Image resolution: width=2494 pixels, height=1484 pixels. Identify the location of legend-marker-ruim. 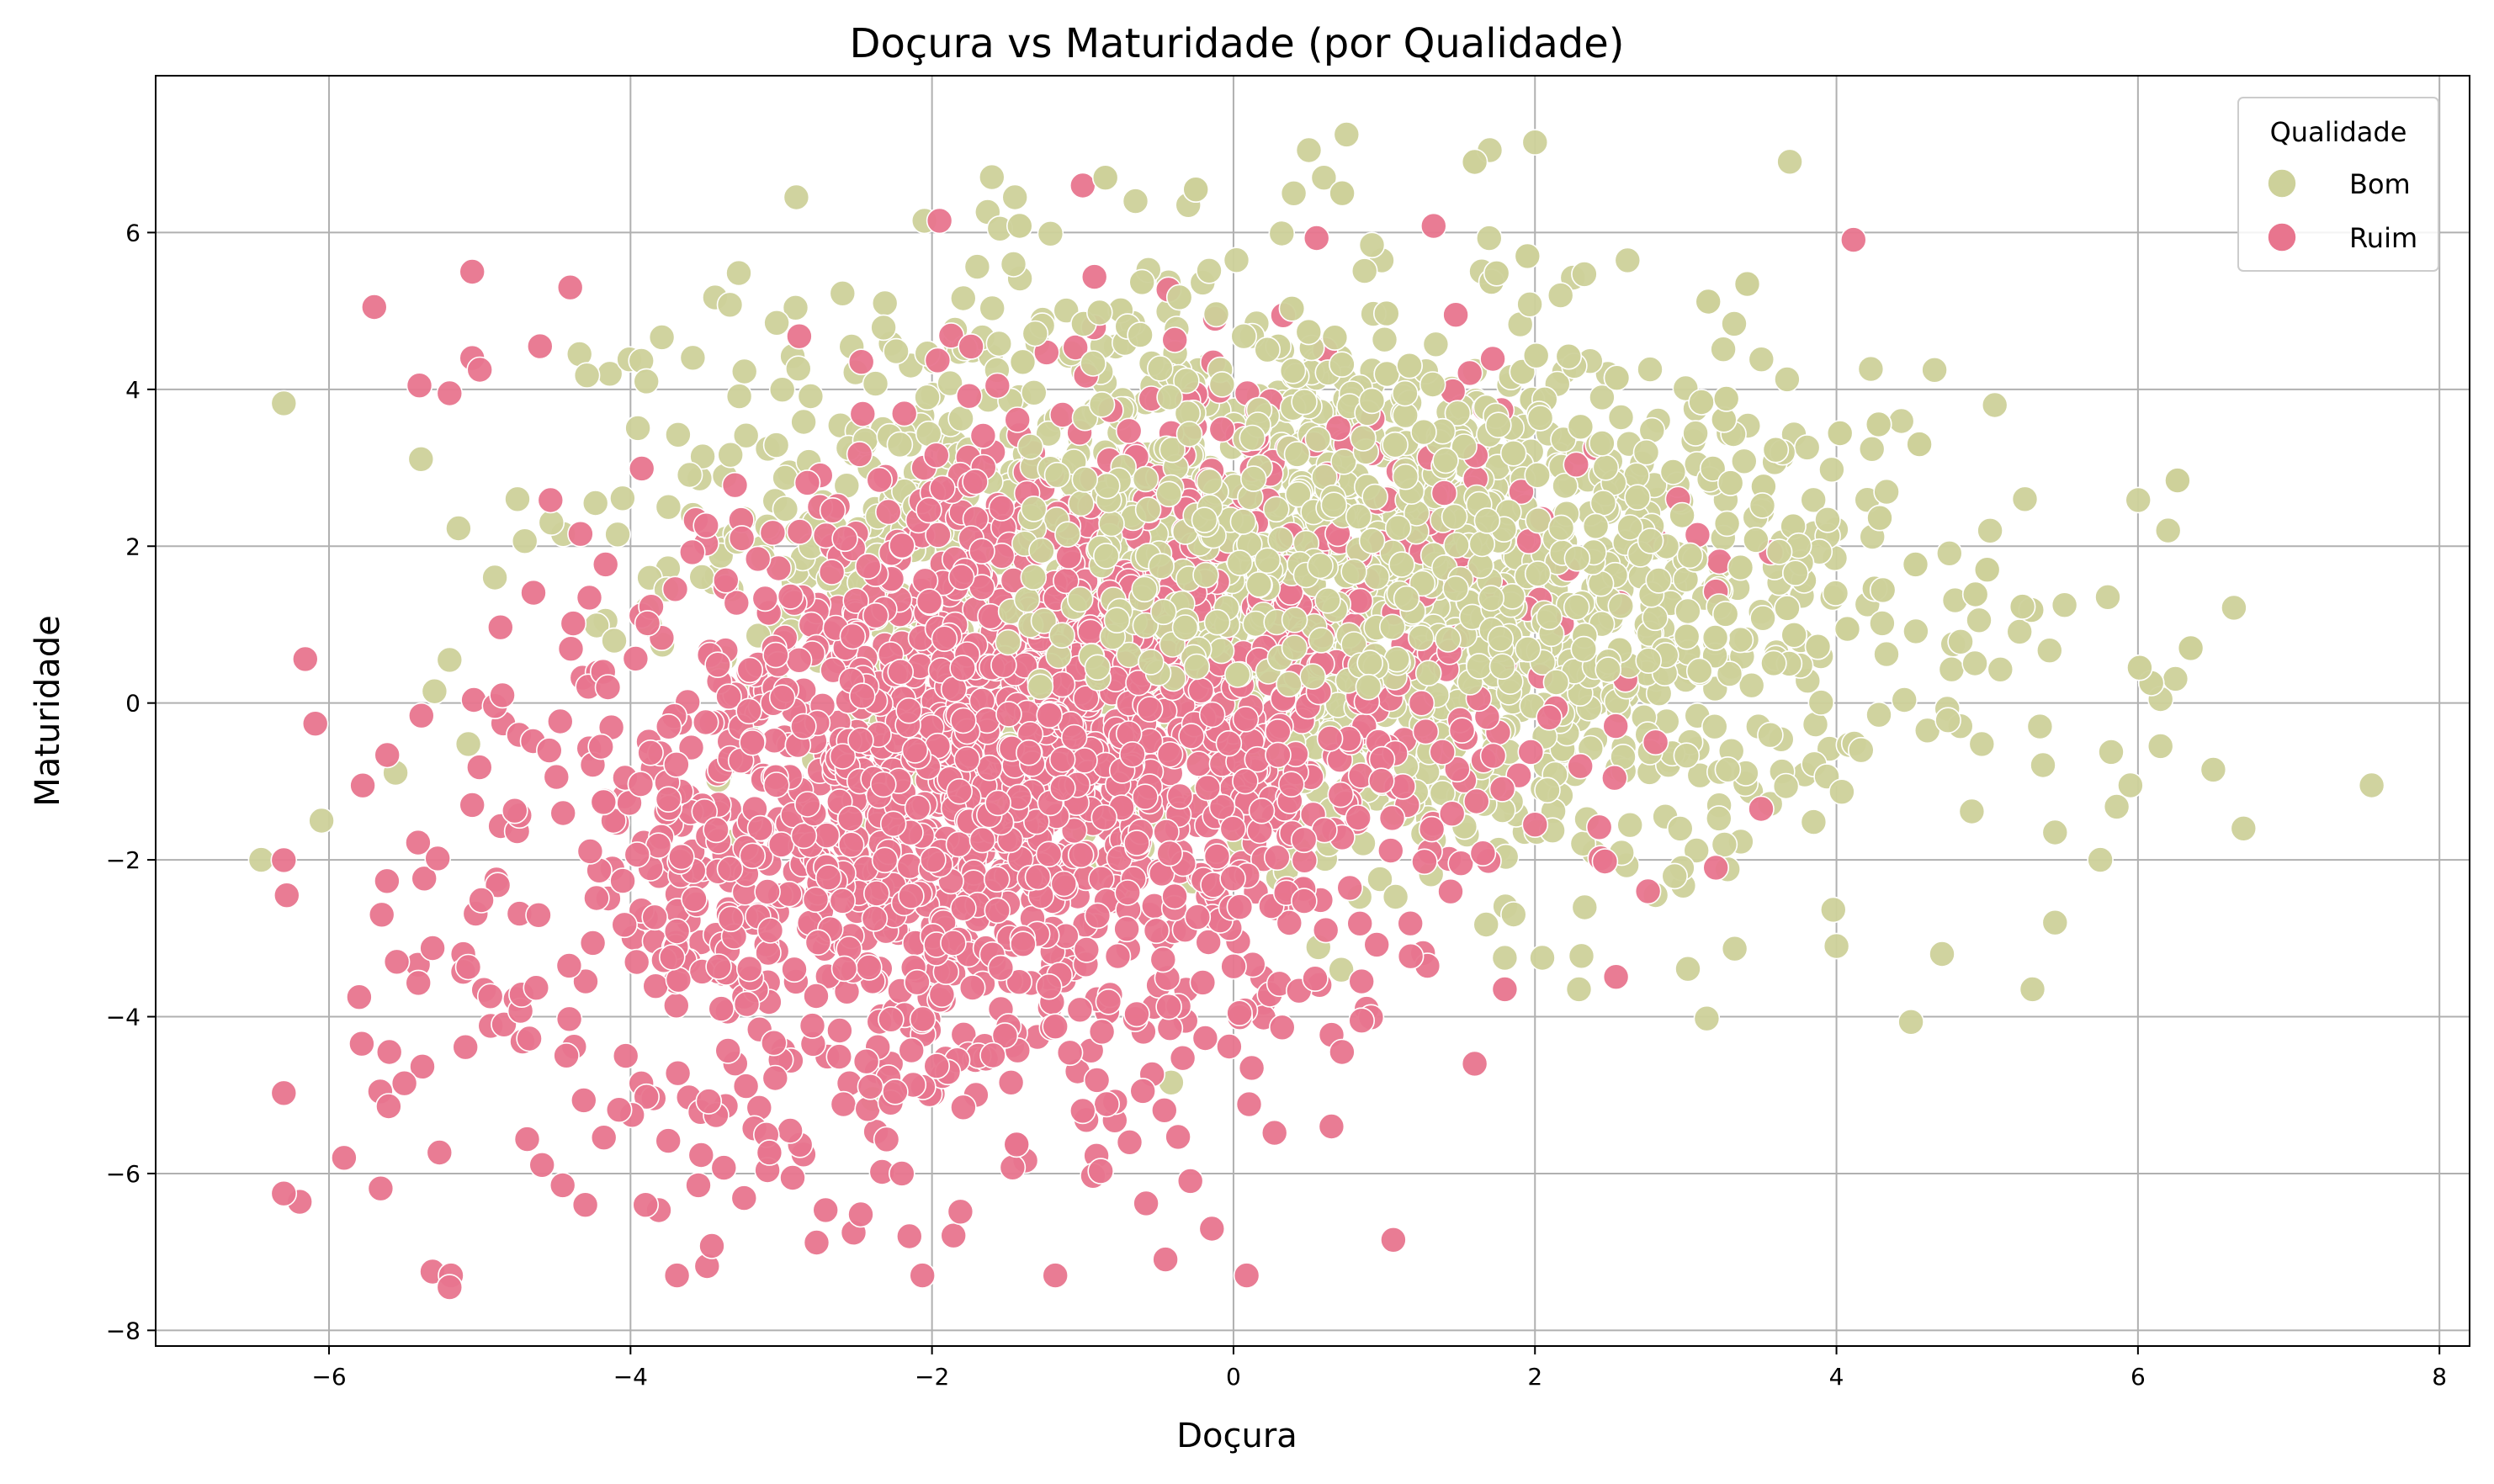
(2282, 237).